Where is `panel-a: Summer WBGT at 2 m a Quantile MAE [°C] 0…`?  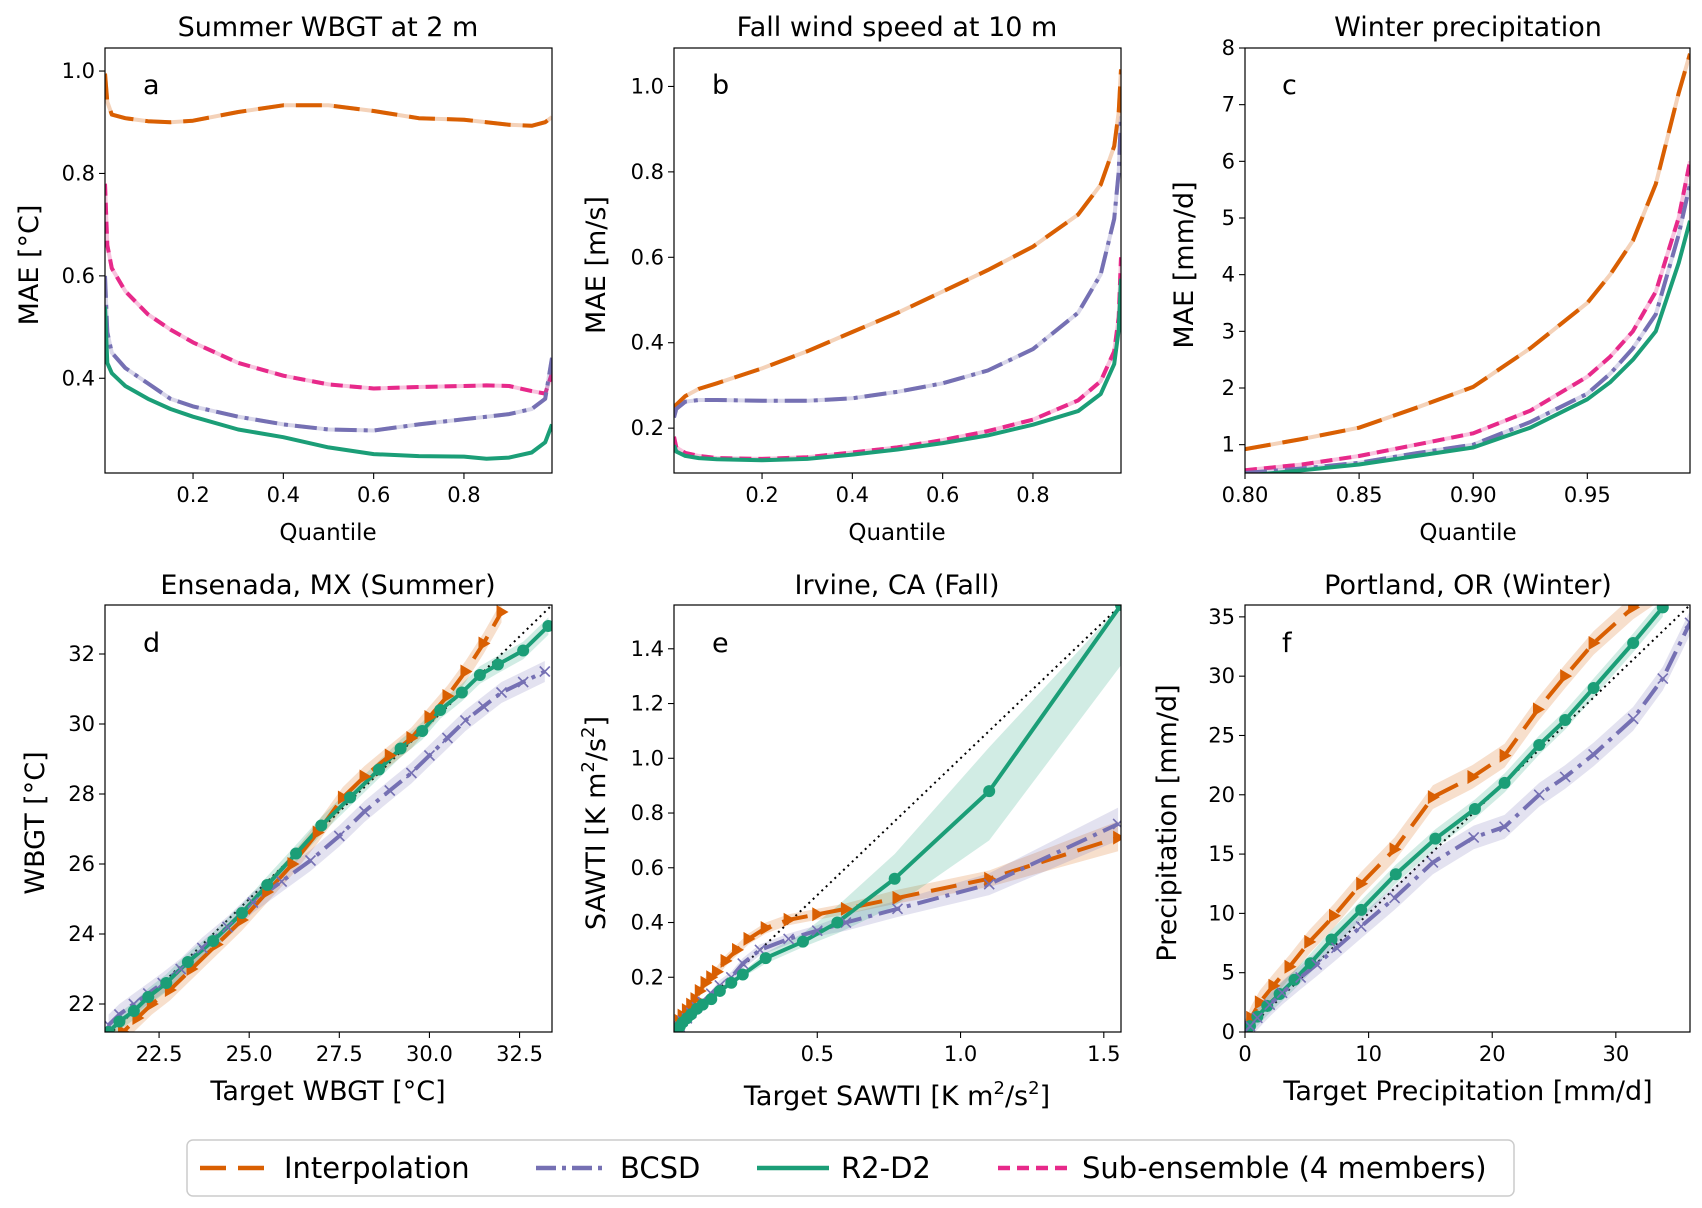 panel-a: Summer WBGT at 2 m a Quantile MAE [°C] 0… is located at coordinates (283, 279).